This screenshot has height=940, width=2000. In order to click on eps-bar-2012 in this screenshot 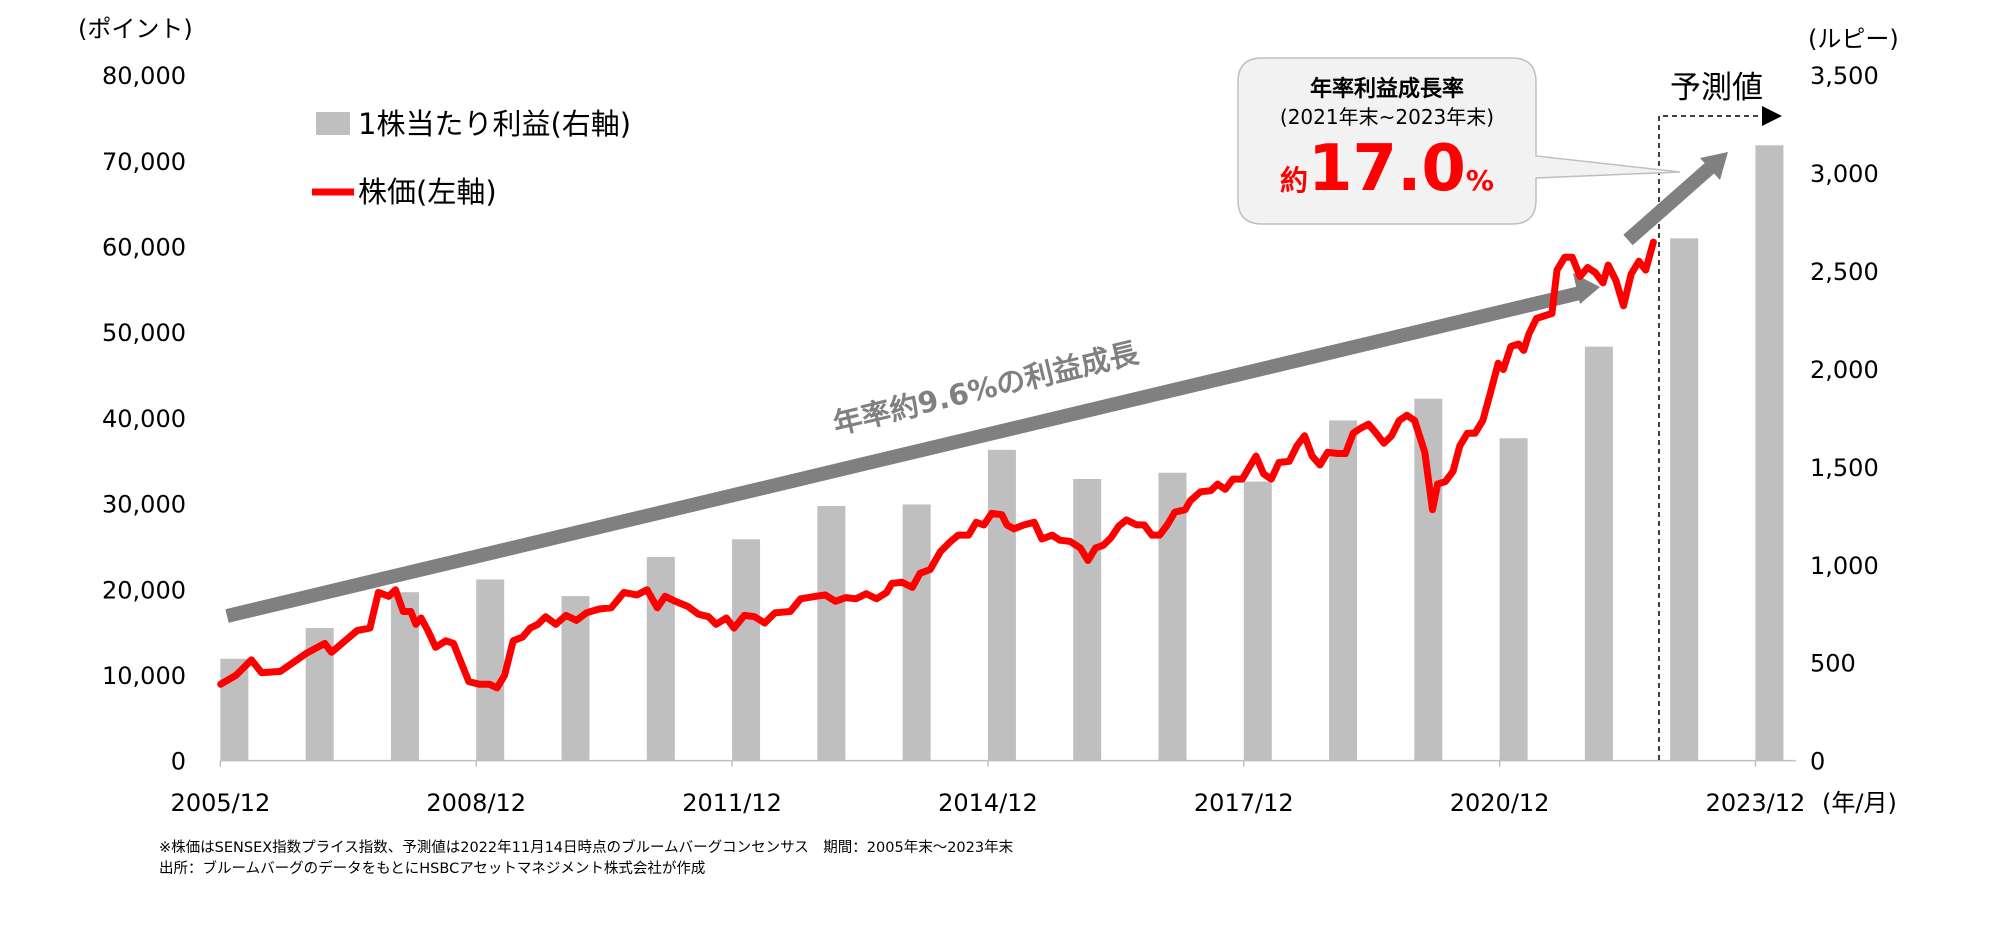, I will do `click(831, 633)`.